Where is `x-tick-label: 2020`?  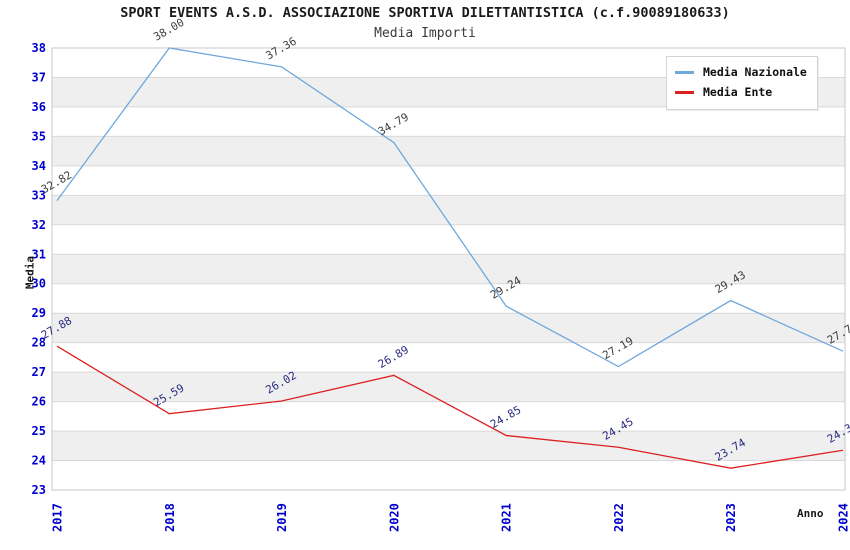
x-tick-label: 2020 is located at coordinates (394, 517).